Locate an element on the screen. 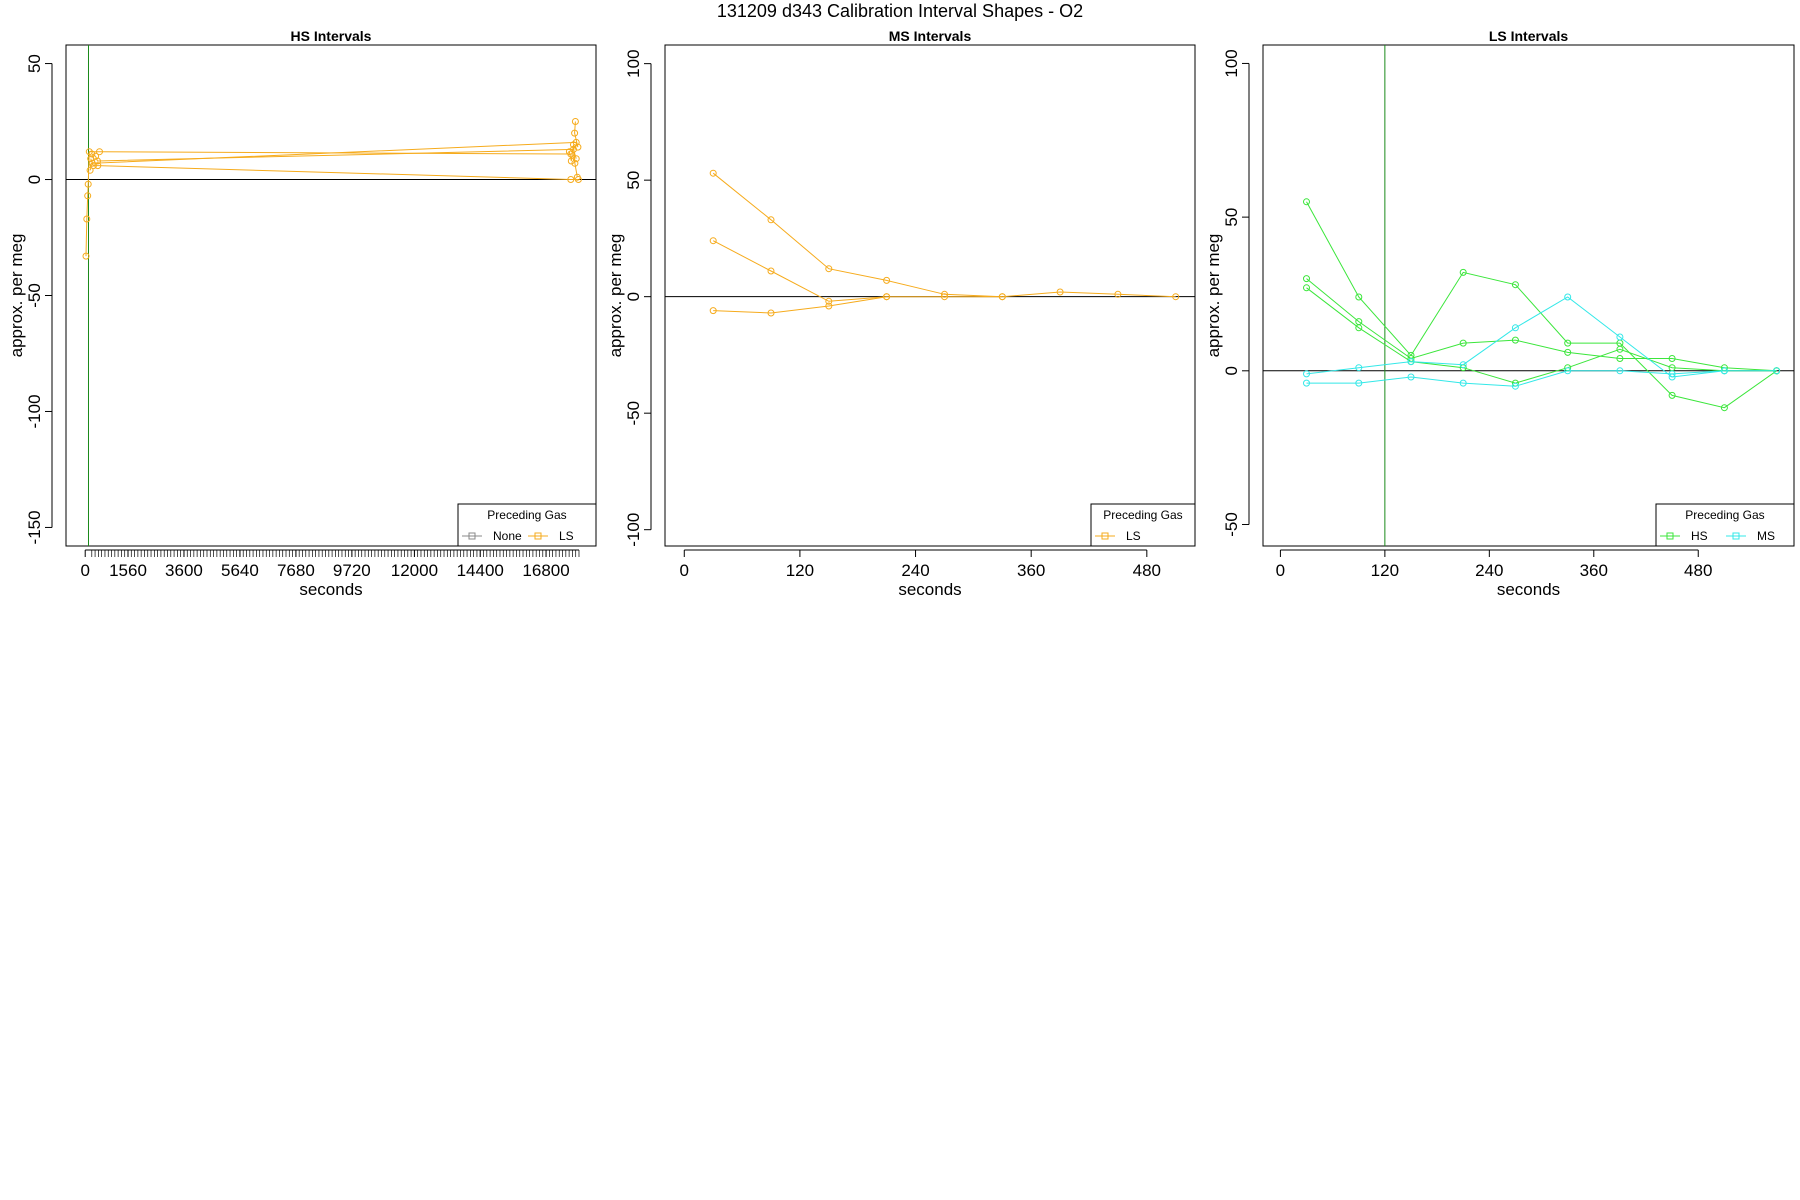 The width and height of the screenshot is (1800, 1200). x-tick-label: 1560 is located at coordinates (128, 570).